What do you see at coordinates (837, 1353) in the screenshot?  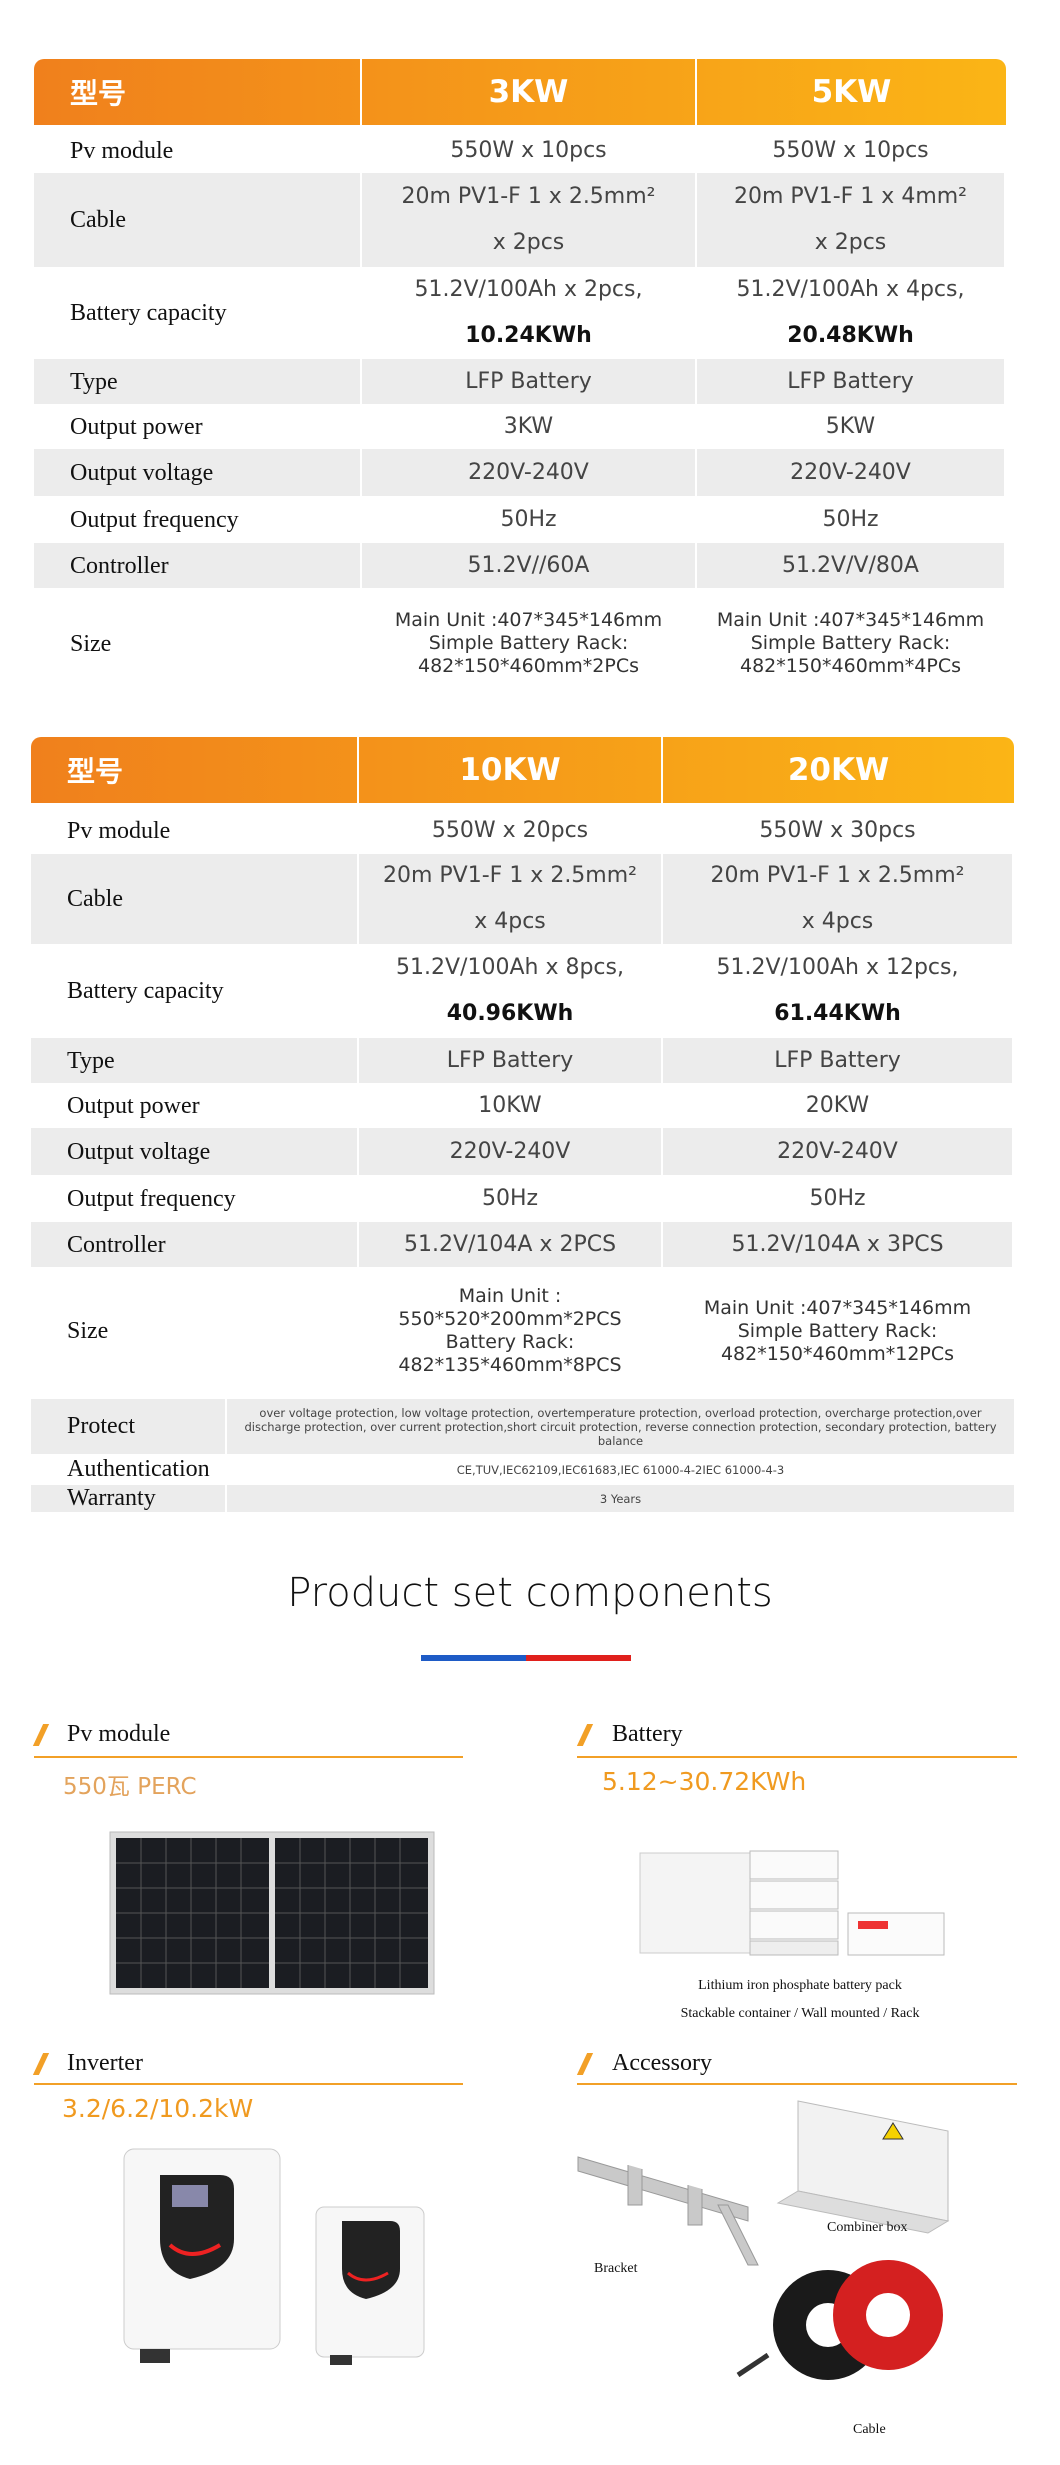 I see `cell-line: 482*150*460mm*12PCs` at bounding box center [837, 1353].